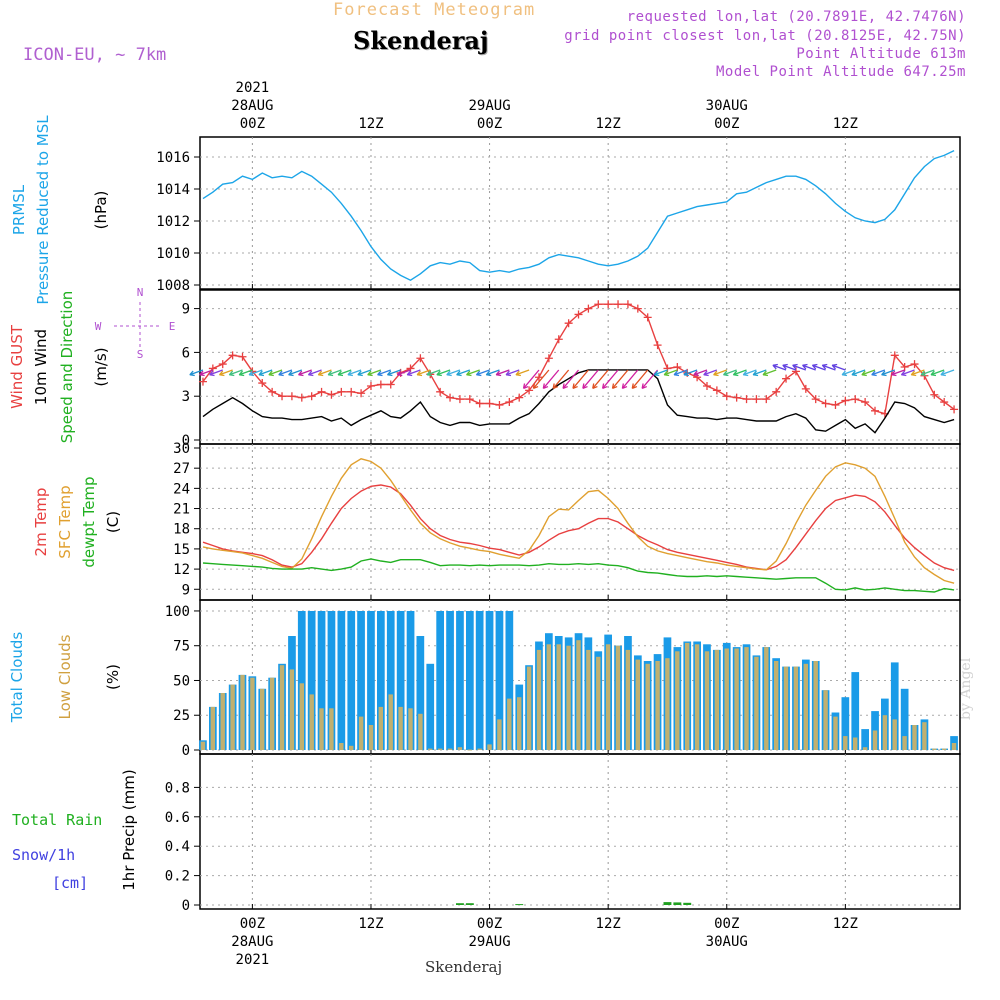 The image size is (1000, 1000). Describe the element at coordinates (140, 354) in the screenshot. I see `compass-letter: S` at that location.